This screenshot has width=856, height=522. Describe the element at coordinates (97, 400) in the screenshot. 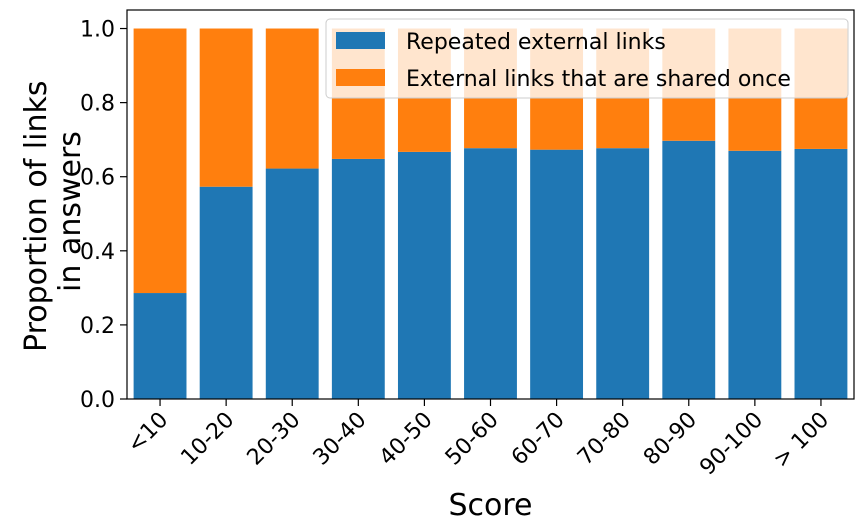

I see `y-tick-label: 0.0` at that location.